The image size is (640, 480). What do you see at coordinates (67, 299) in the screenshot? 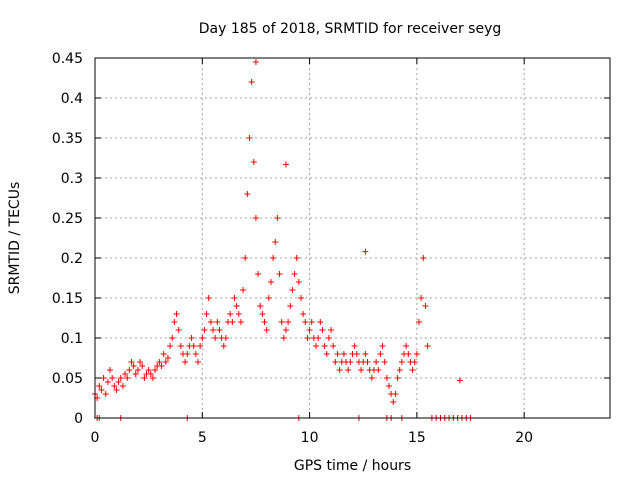
I see `y-tick-label: 0.15` at bounding box center [67, 299].